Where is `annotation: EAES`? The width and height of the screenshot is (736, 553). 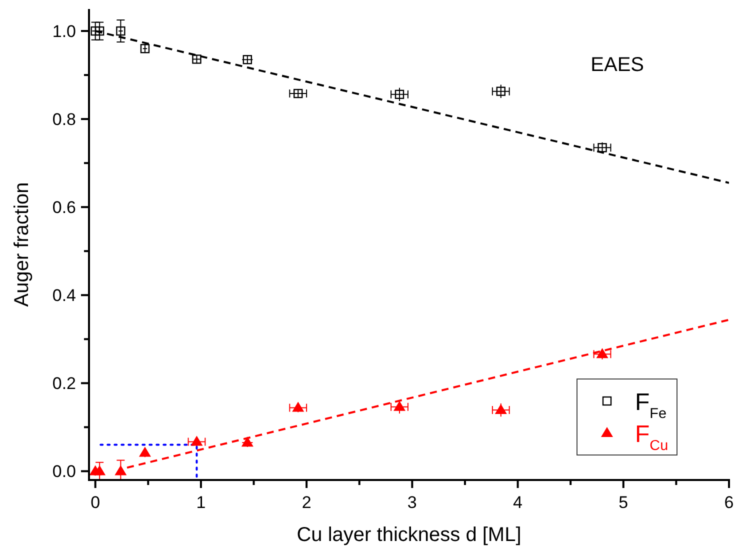
annotation: EAES is located at coordinates (617, 65).